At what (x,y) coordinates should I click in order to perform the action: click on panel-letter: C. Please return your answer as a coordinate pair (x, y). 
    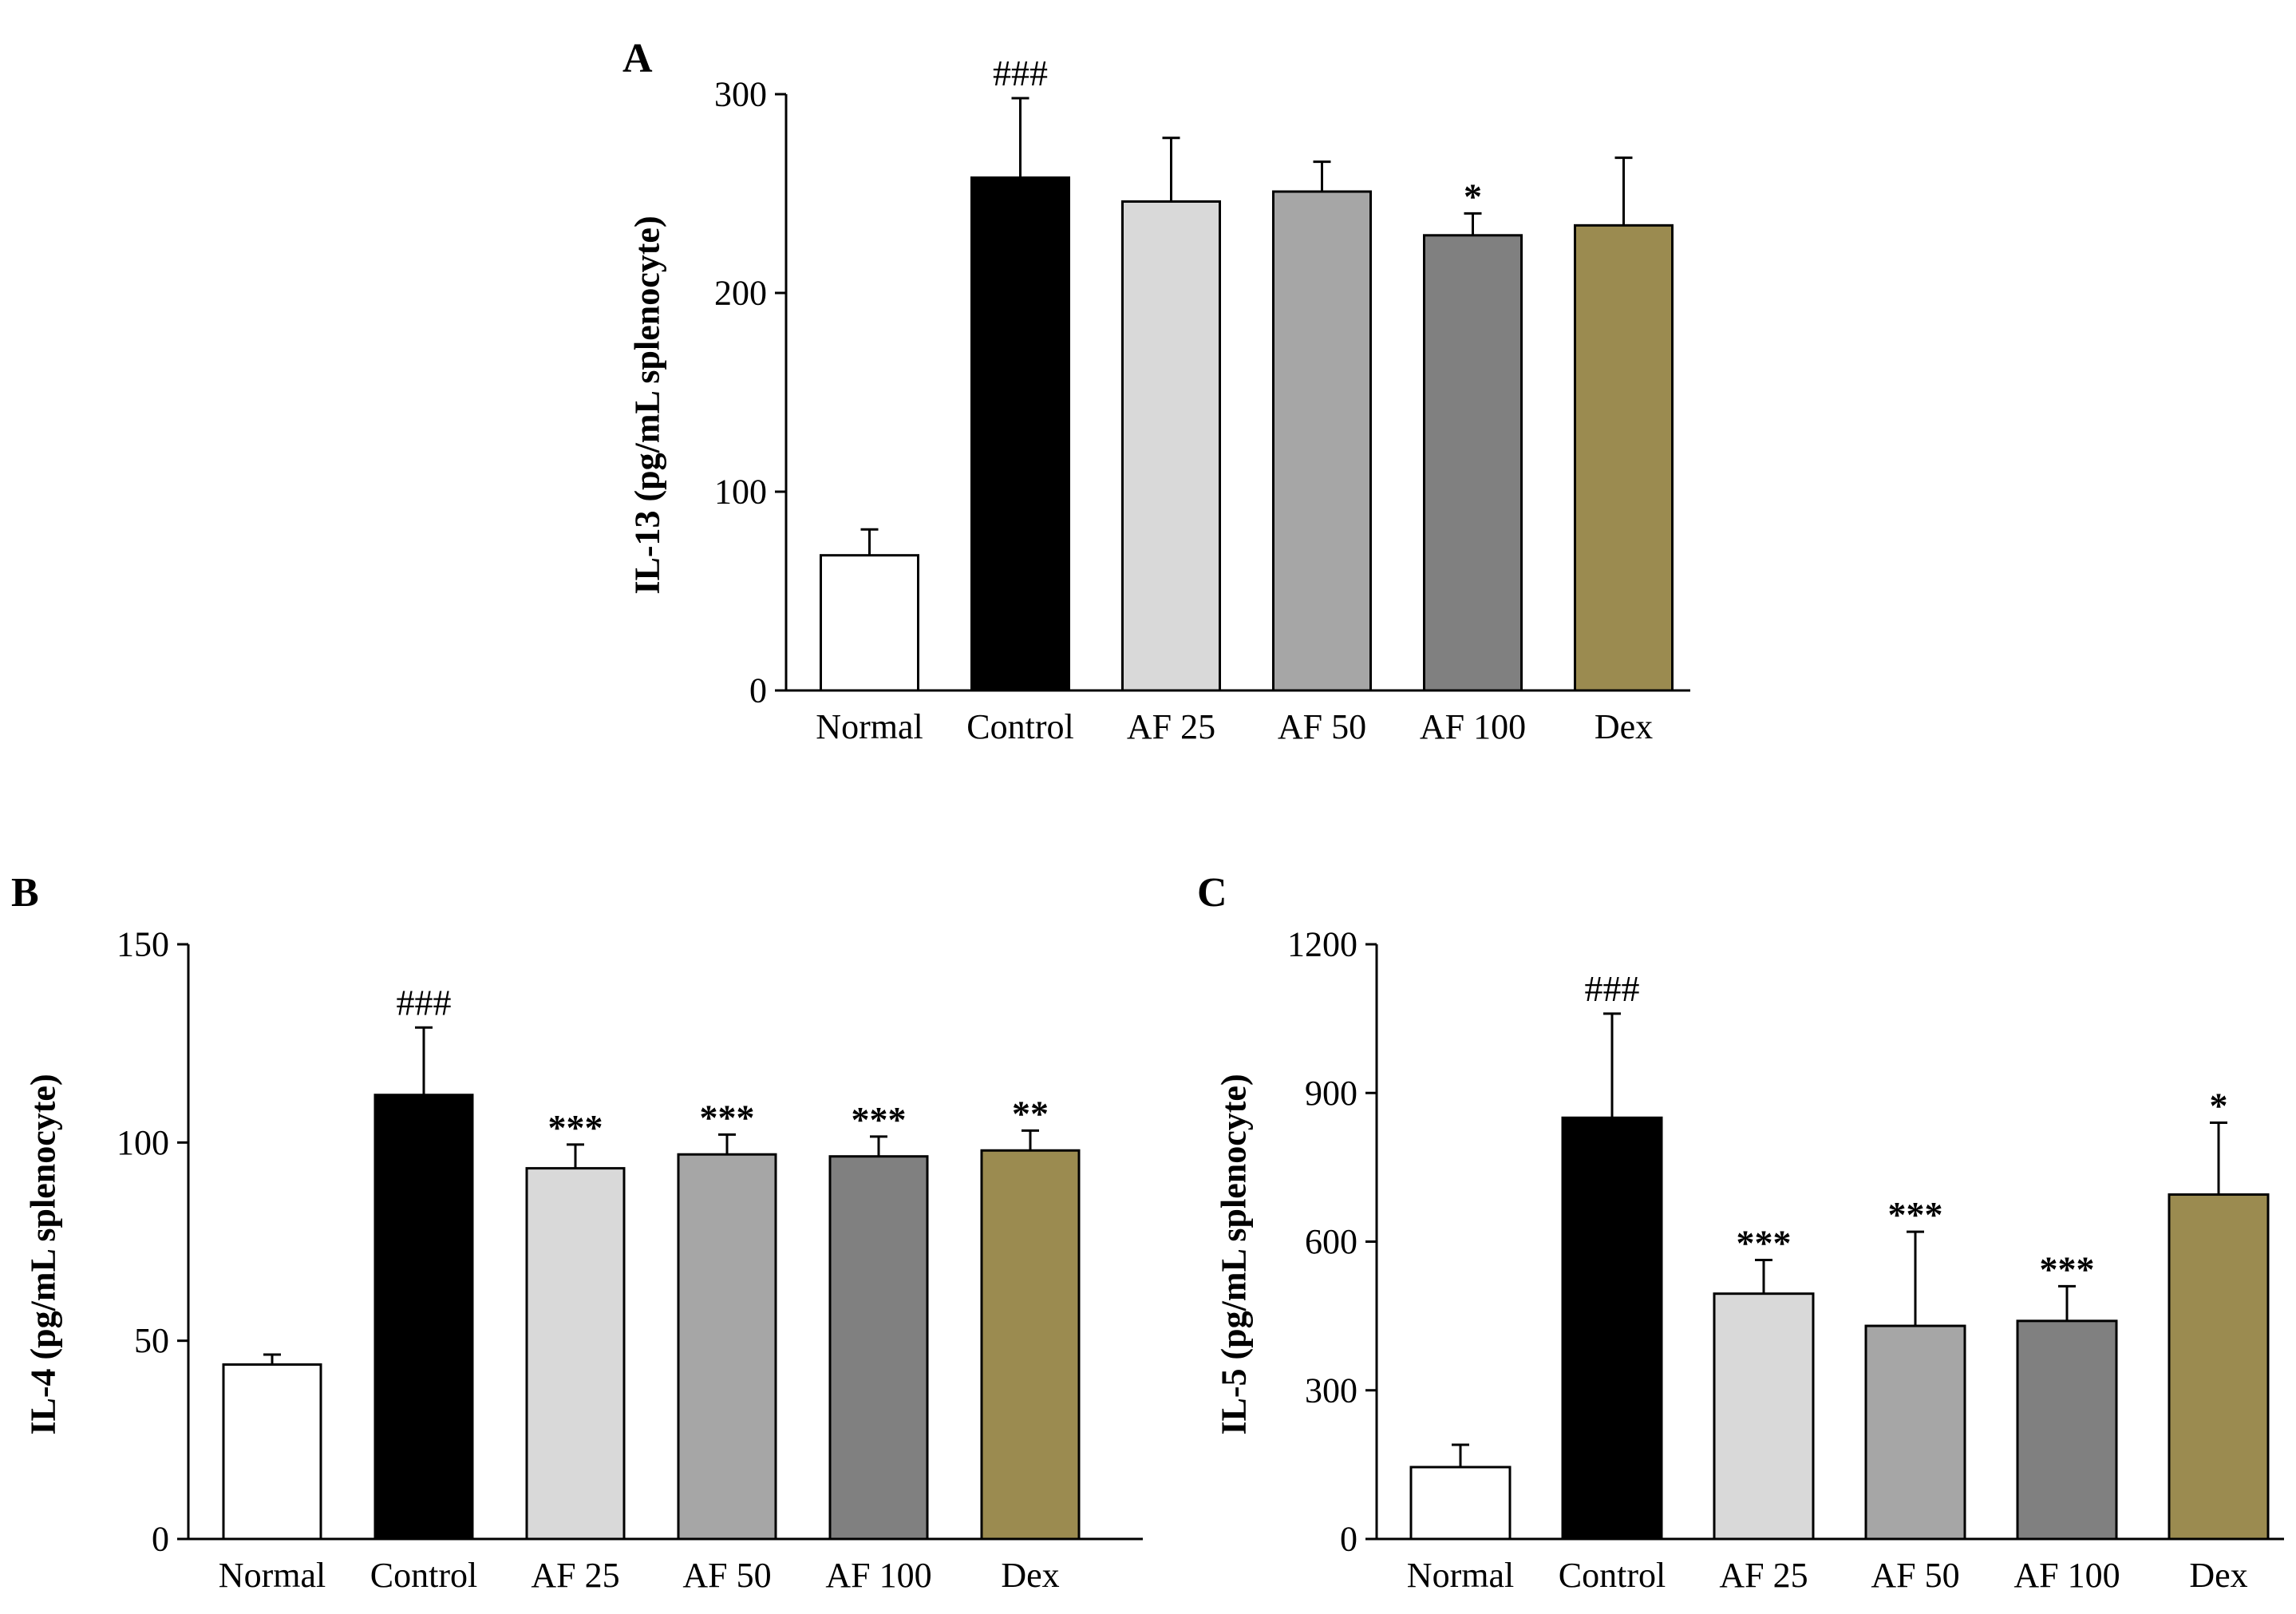
    Looking at the image, I should click on (1212, 893).